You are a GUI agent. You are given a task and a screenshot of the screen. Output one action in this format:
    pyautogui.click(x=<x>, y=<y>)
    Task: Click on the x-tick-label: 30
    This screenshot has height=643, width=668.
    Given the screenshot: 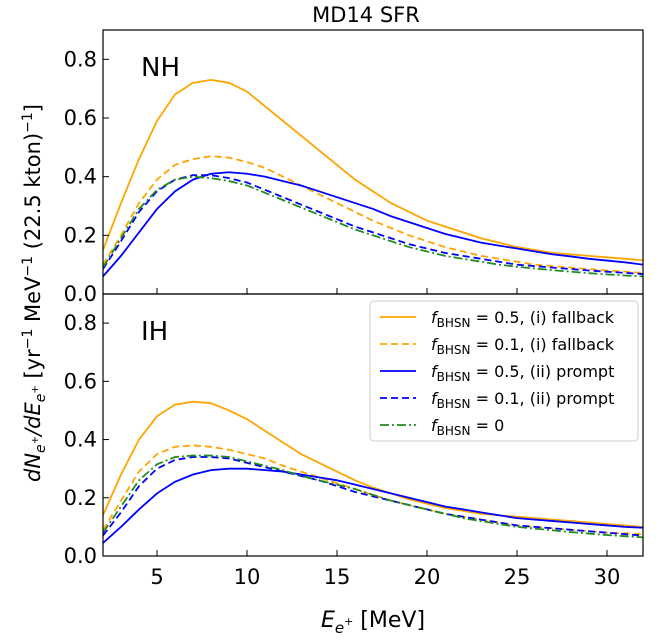 What is the action you would take?
    pyautogui.click(x=607, y=577)
    